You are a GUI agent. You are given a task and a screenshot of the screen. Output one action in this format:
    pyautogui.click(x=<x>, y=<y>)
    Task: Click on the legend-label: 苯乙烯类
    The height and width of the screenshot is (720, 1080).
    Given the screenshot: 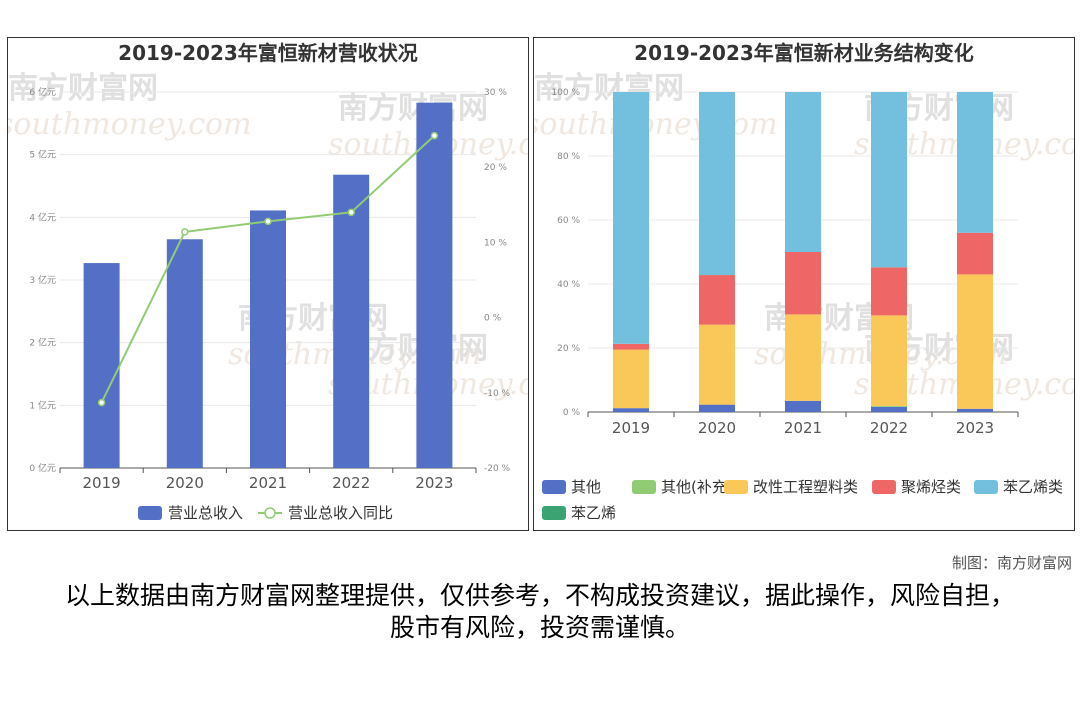 What is the action you would take?
    pyautogui.click(x=1033, y=487)
    